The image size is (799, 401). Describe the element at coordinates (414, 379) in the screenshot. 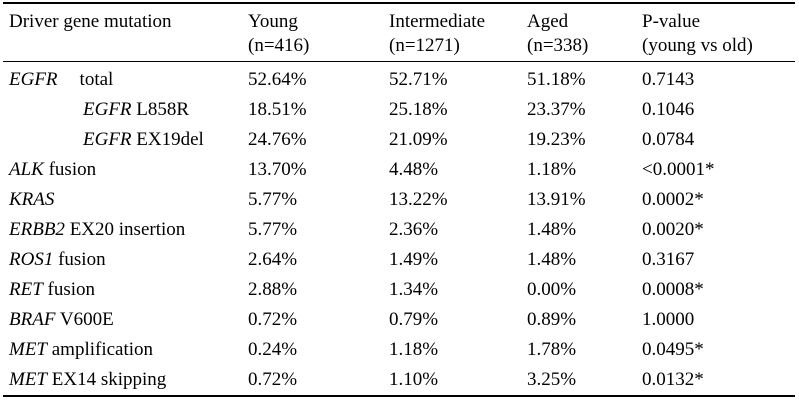

I see `cell-intermediate: 1.10%` at that location.